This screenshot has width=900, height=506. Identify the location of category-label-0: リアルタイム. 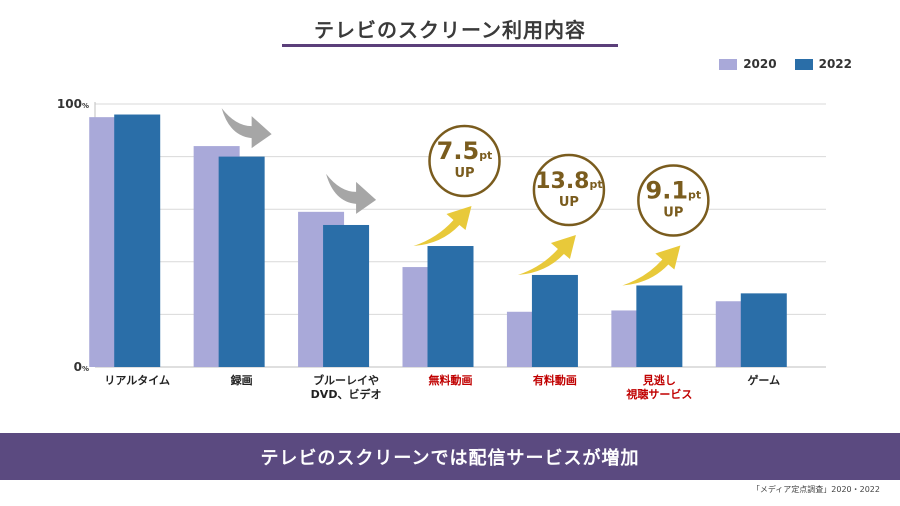
(137, 380).